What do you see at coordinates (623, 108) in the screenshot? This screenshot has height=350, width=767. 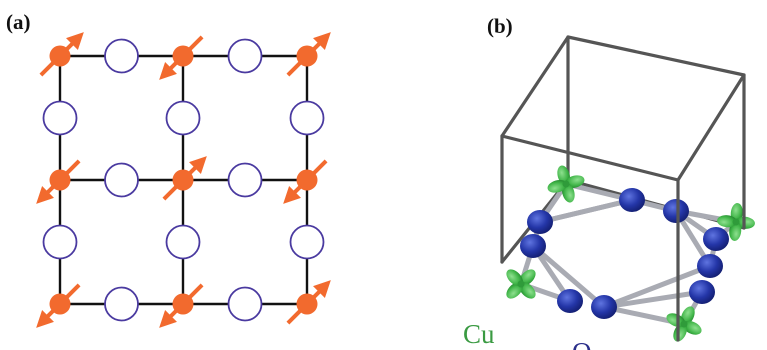 I see `cell-top-face` at bounding box center [623, 108].